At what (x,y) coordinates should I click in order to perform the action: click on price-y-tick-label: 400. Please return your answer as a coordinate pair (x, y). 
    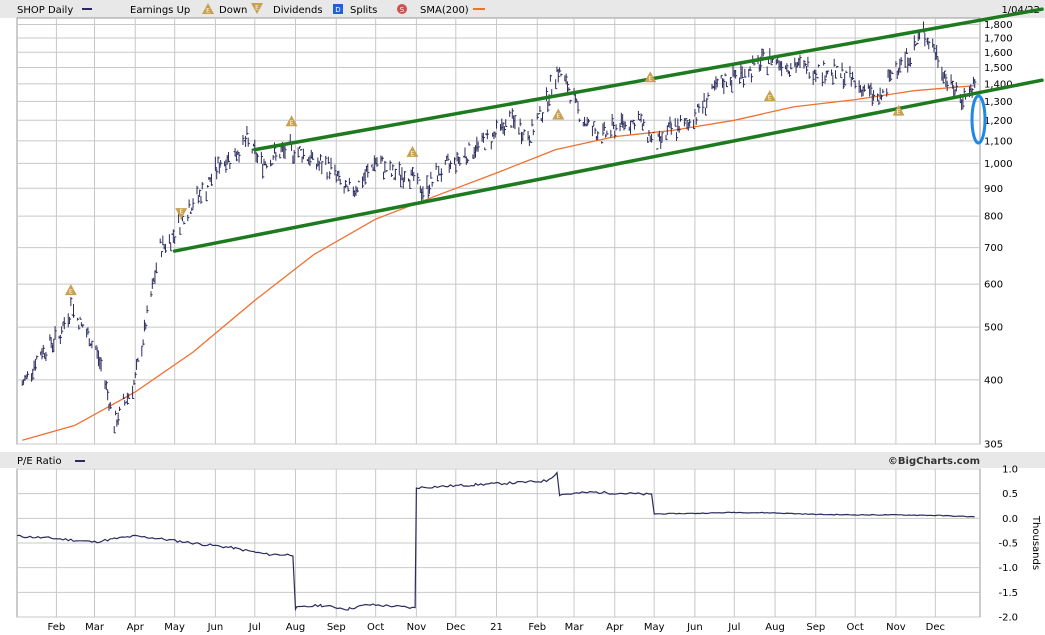
    Looking at the image, I should click on (993, 380).